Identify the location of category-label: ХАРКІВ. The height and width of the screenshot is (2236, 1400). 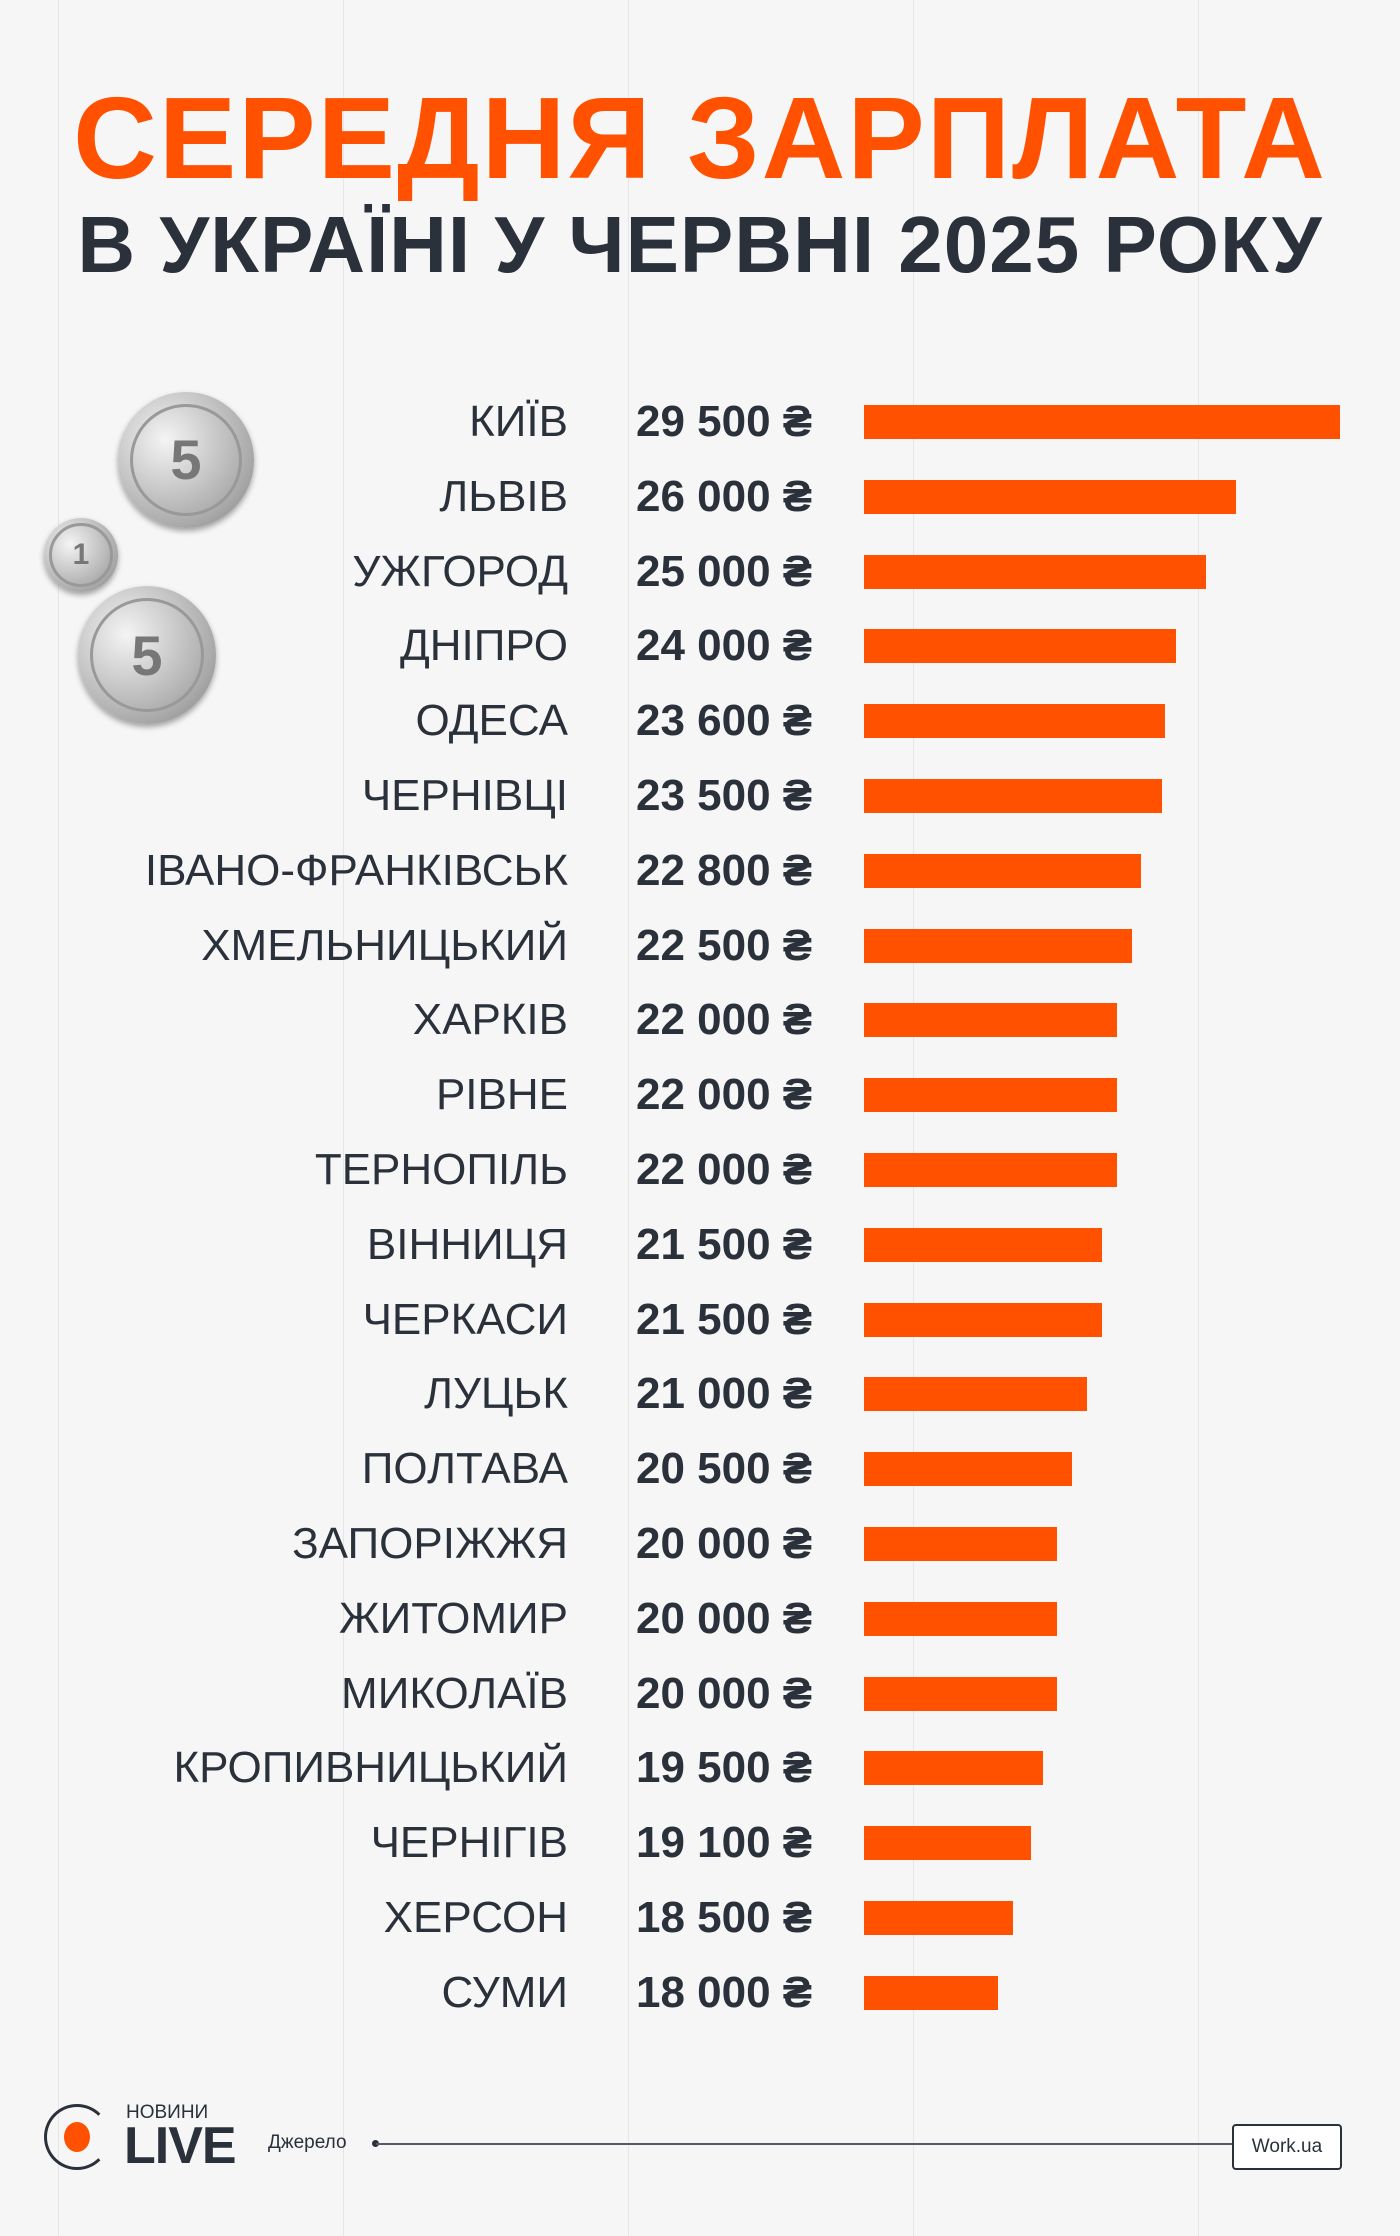
(490, 1020).